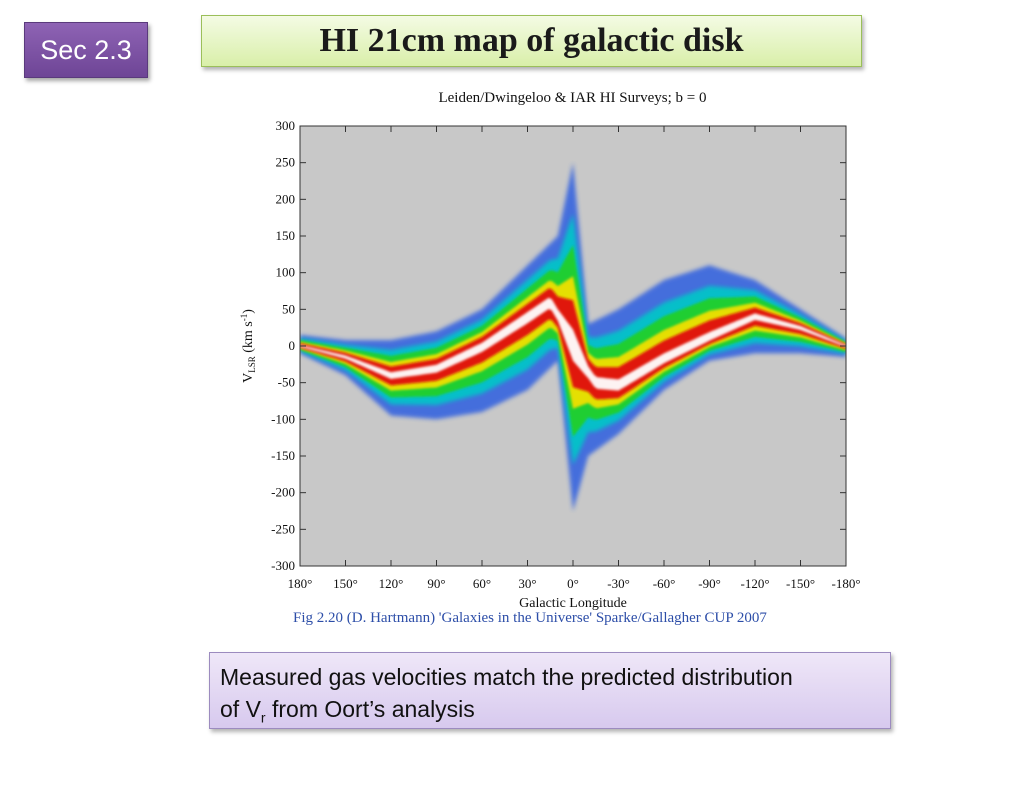  Describe the element at coordinates (531, 41) in the screenshot. I see `slide-title: HI 21cm map of galactic disk` at that location.